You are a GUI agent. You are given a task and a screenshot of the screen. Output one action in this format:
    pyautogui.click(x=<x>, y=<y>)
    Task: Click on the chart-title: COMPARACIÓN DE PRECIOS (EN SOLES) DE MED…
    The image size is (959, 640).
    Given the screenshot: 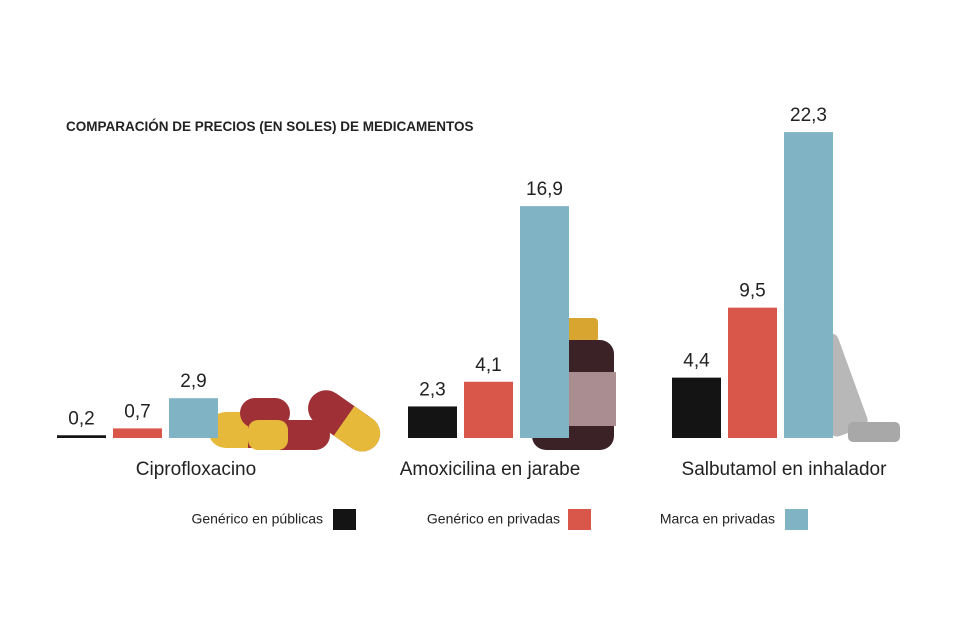 What is the action you would take?
    pyautogui.click(x=270, y=126)
    